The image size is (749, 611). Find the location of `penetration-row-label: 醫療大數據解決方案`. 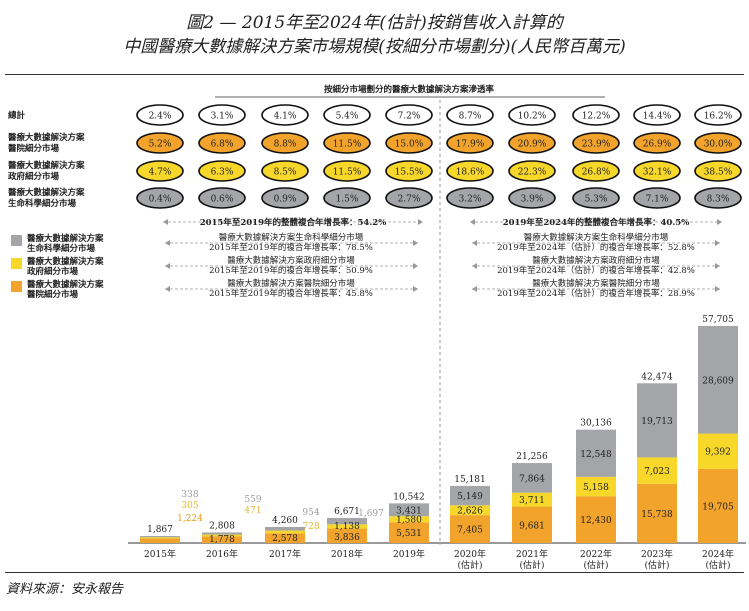

penetration-row-label: 醫療大數據解決方案 is located at coordinates (46, 137).